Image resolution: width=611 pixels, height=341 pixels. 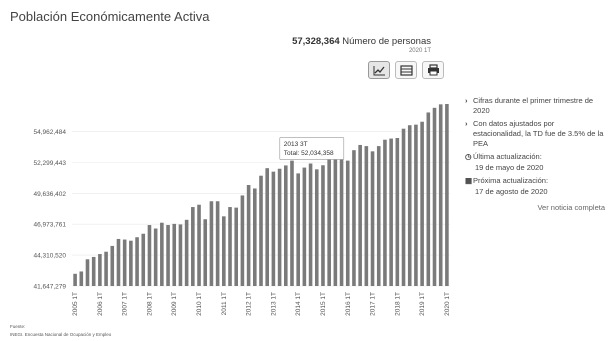 I want to click on bar-2007-1t, so click(x=124, y=262).